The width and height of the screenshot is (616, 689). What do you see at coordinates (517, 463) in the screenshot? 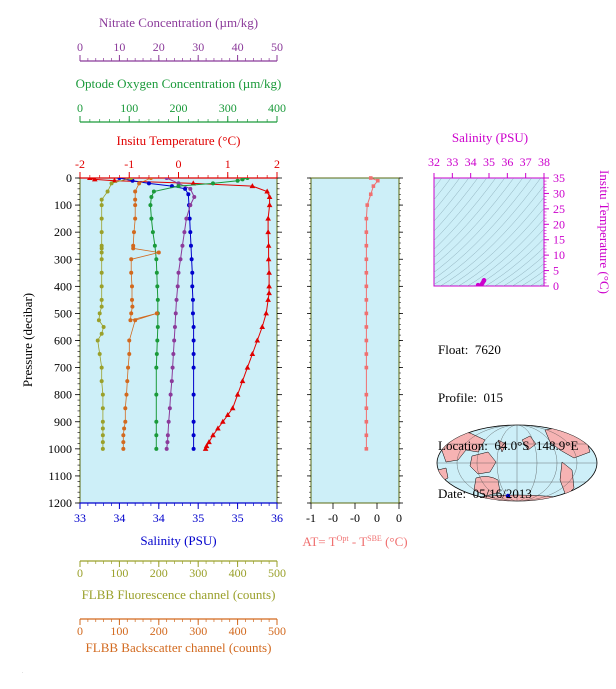
I see `map-graticule` at bounding box center [517, 463].